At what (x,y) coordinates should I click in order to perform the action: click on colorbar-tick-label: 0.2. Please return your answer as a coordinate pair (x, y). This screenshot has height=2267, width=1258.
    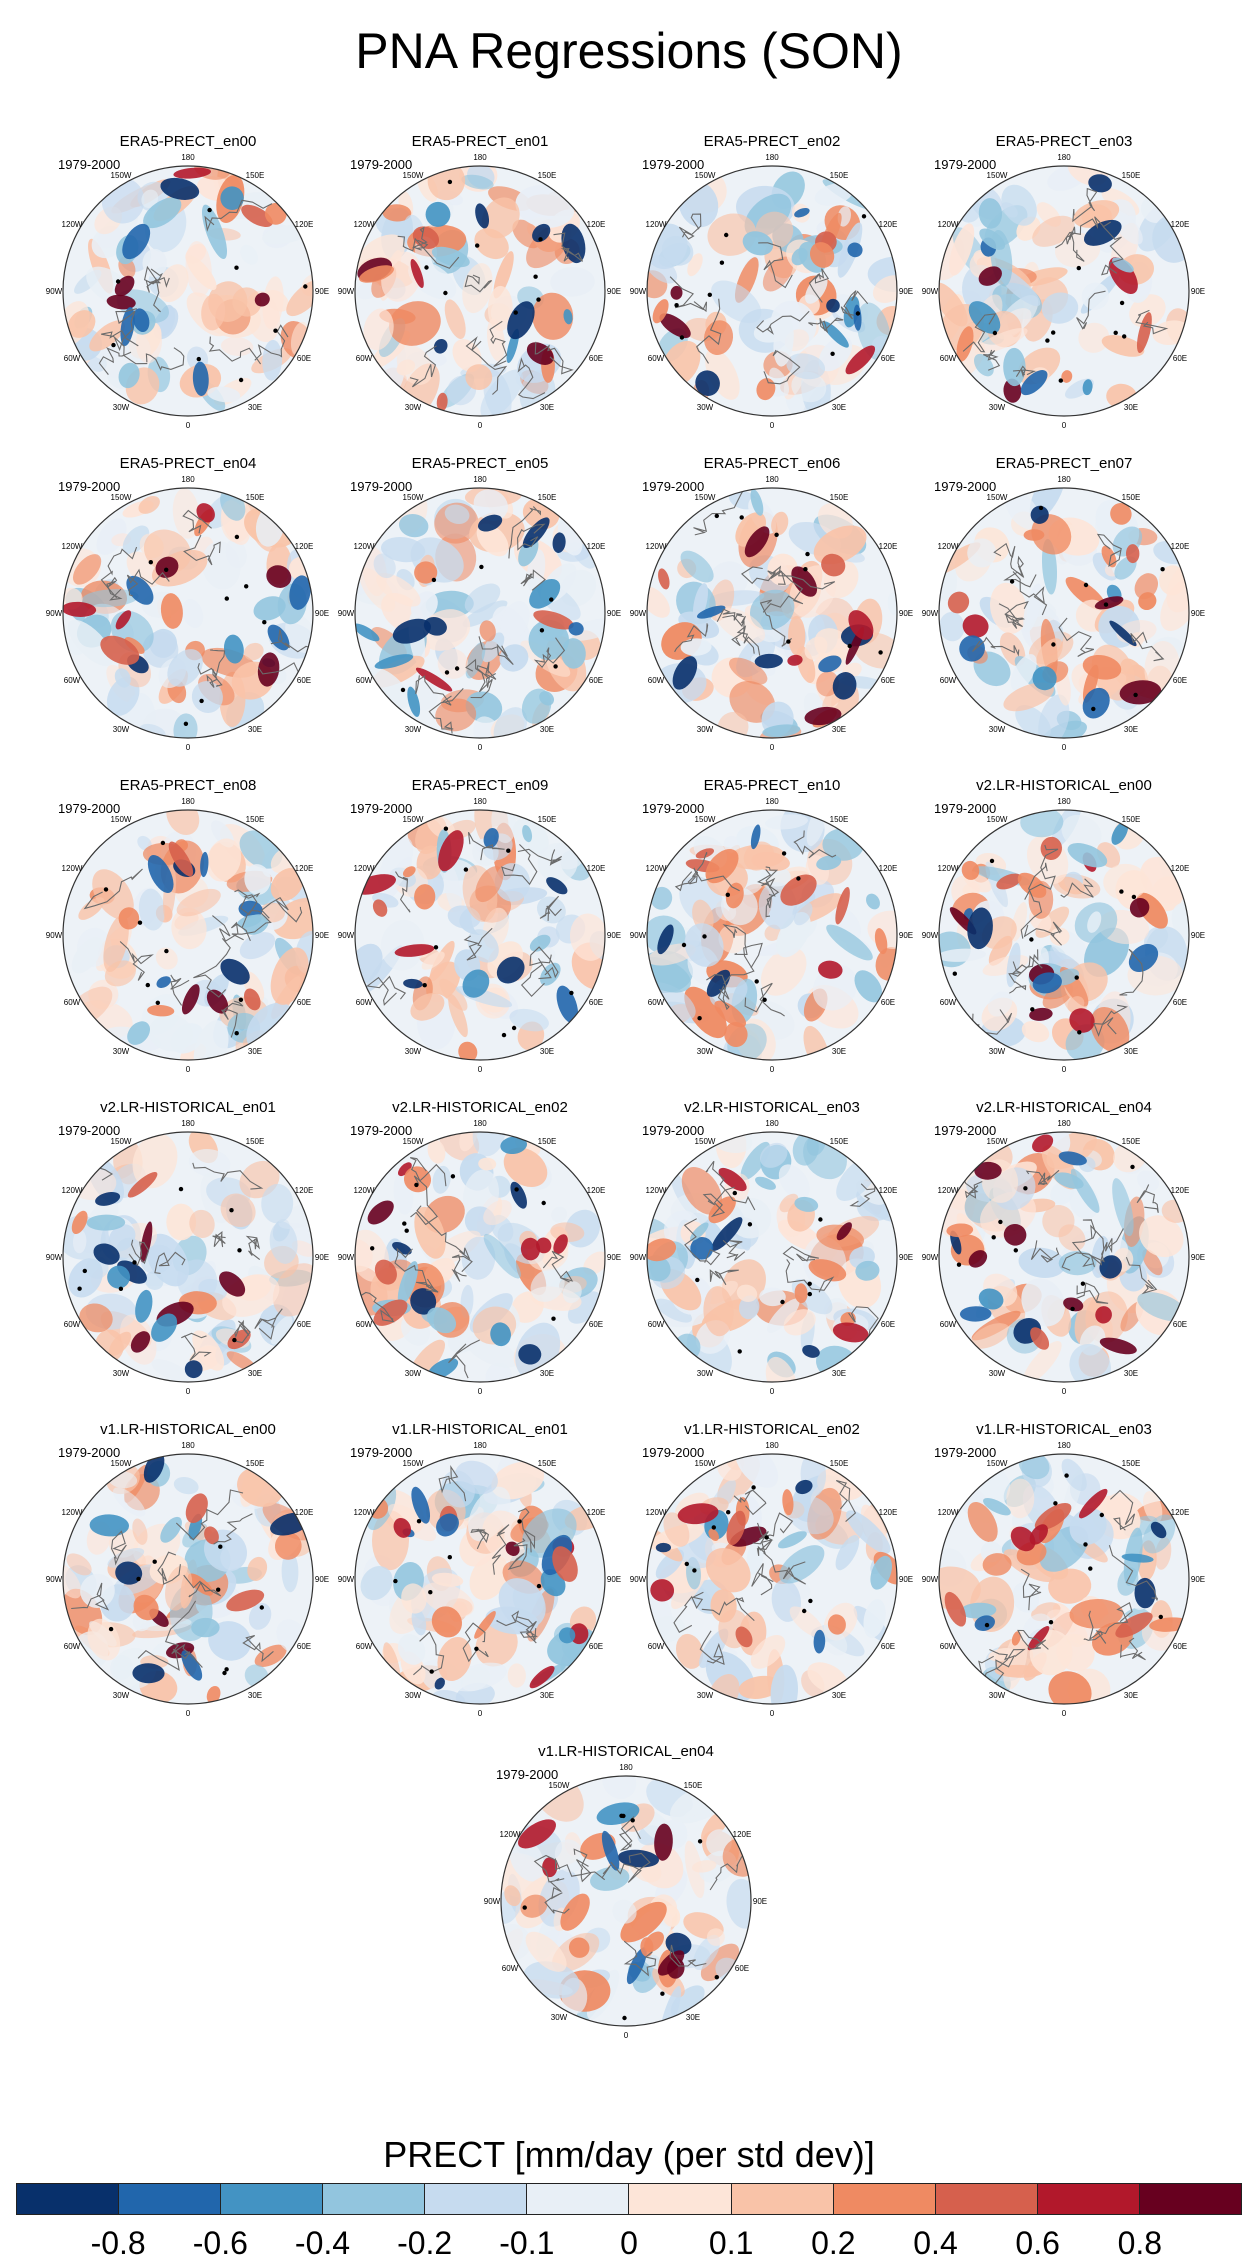
    Looking at the image, I should click on (833, 2243).